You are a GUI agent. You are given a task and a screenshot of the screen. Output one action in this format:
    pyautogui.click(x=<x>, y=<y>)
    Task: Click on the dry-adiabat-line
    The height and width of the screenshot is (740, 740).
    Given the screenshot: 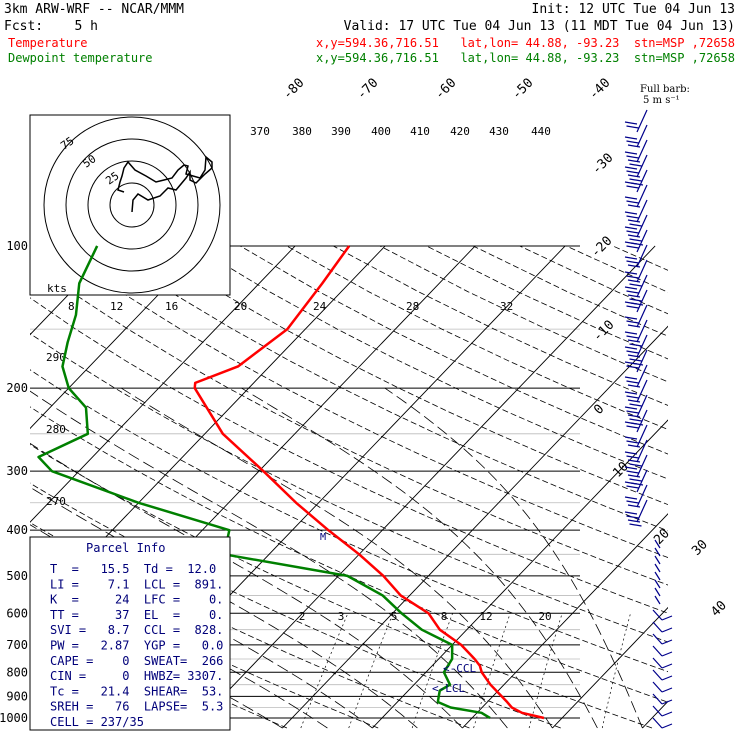 What is the action you would take?
    pyautogui.click(x=523, y=314)
    